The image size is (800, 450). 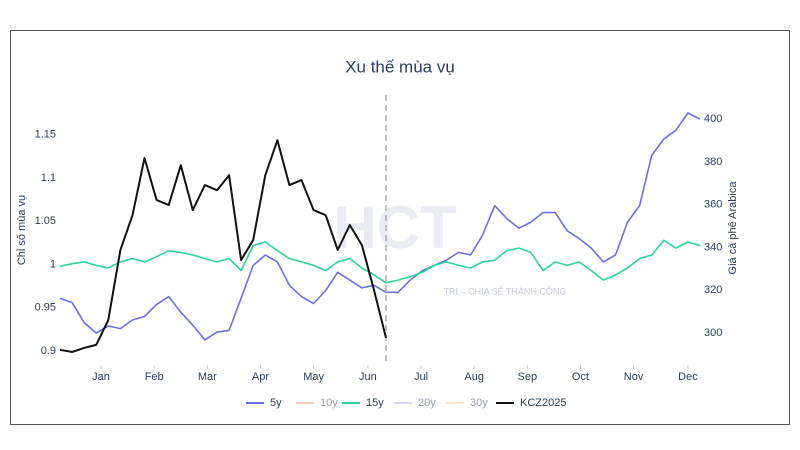 I want to click on x-tick-label: Oct, so click(x=580, y=377).